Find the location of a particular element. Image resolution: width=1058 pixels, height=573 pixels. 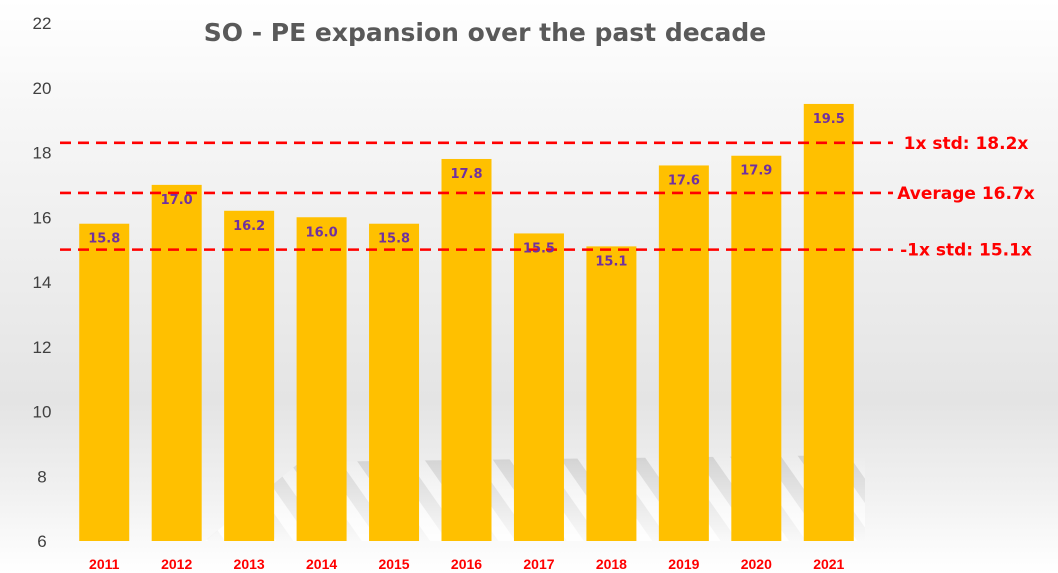

data-label-2015: 15.8 is located at coordinates (394, 239).